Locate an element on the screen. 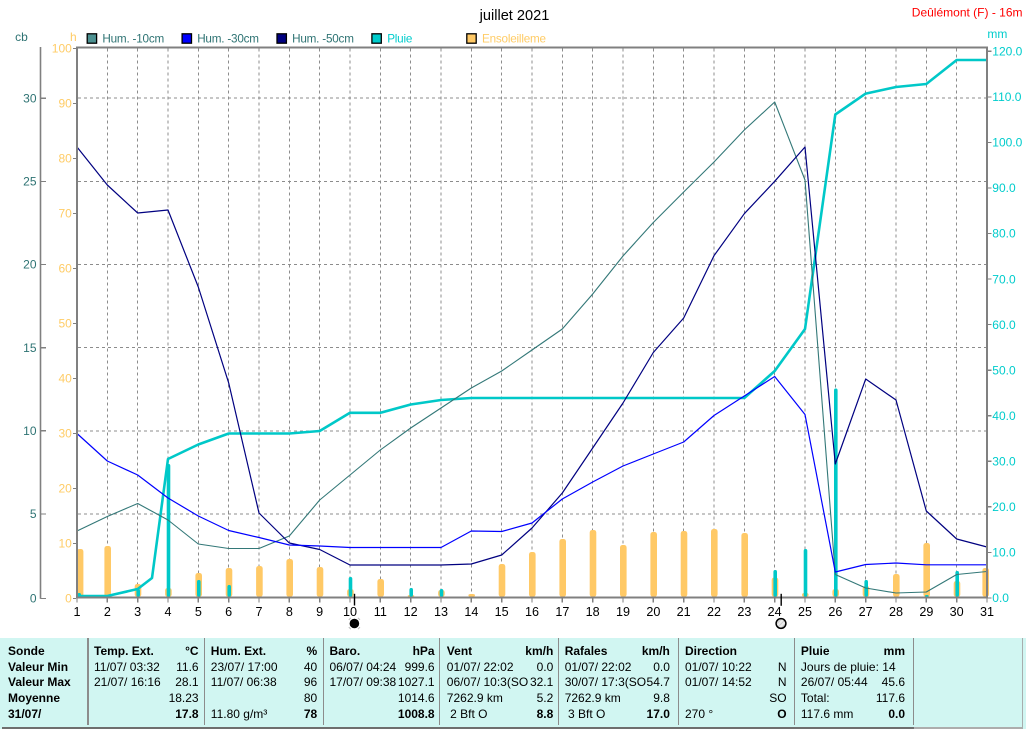 This screenshot has width=1026, height=729. svg-text: 100.0 is located at coordinates (1007, 143).